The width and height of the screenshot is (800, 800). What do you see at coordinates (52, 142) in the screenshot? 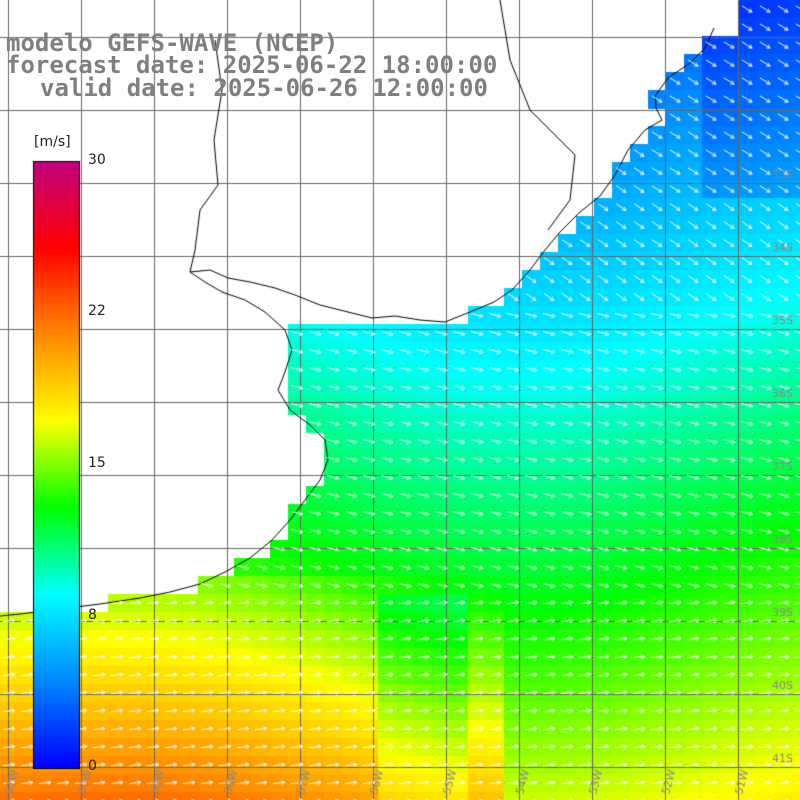
I see `colorbar-unit: [m/s]` at bounding box center [52, 142].